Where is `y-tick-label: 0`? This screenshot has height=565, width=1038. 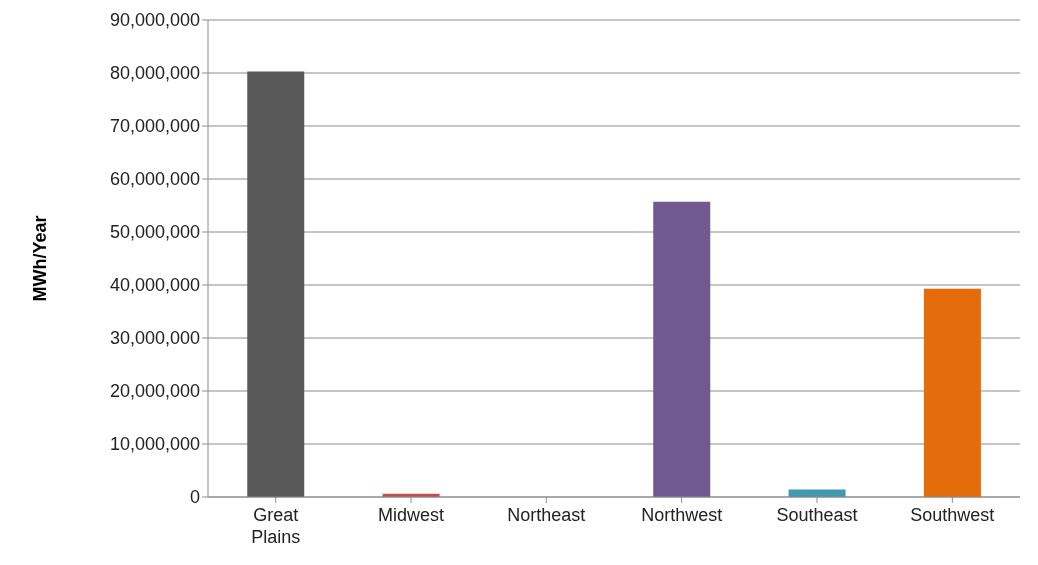 y-tick-label: 0 is located at coordinates (194, 497).